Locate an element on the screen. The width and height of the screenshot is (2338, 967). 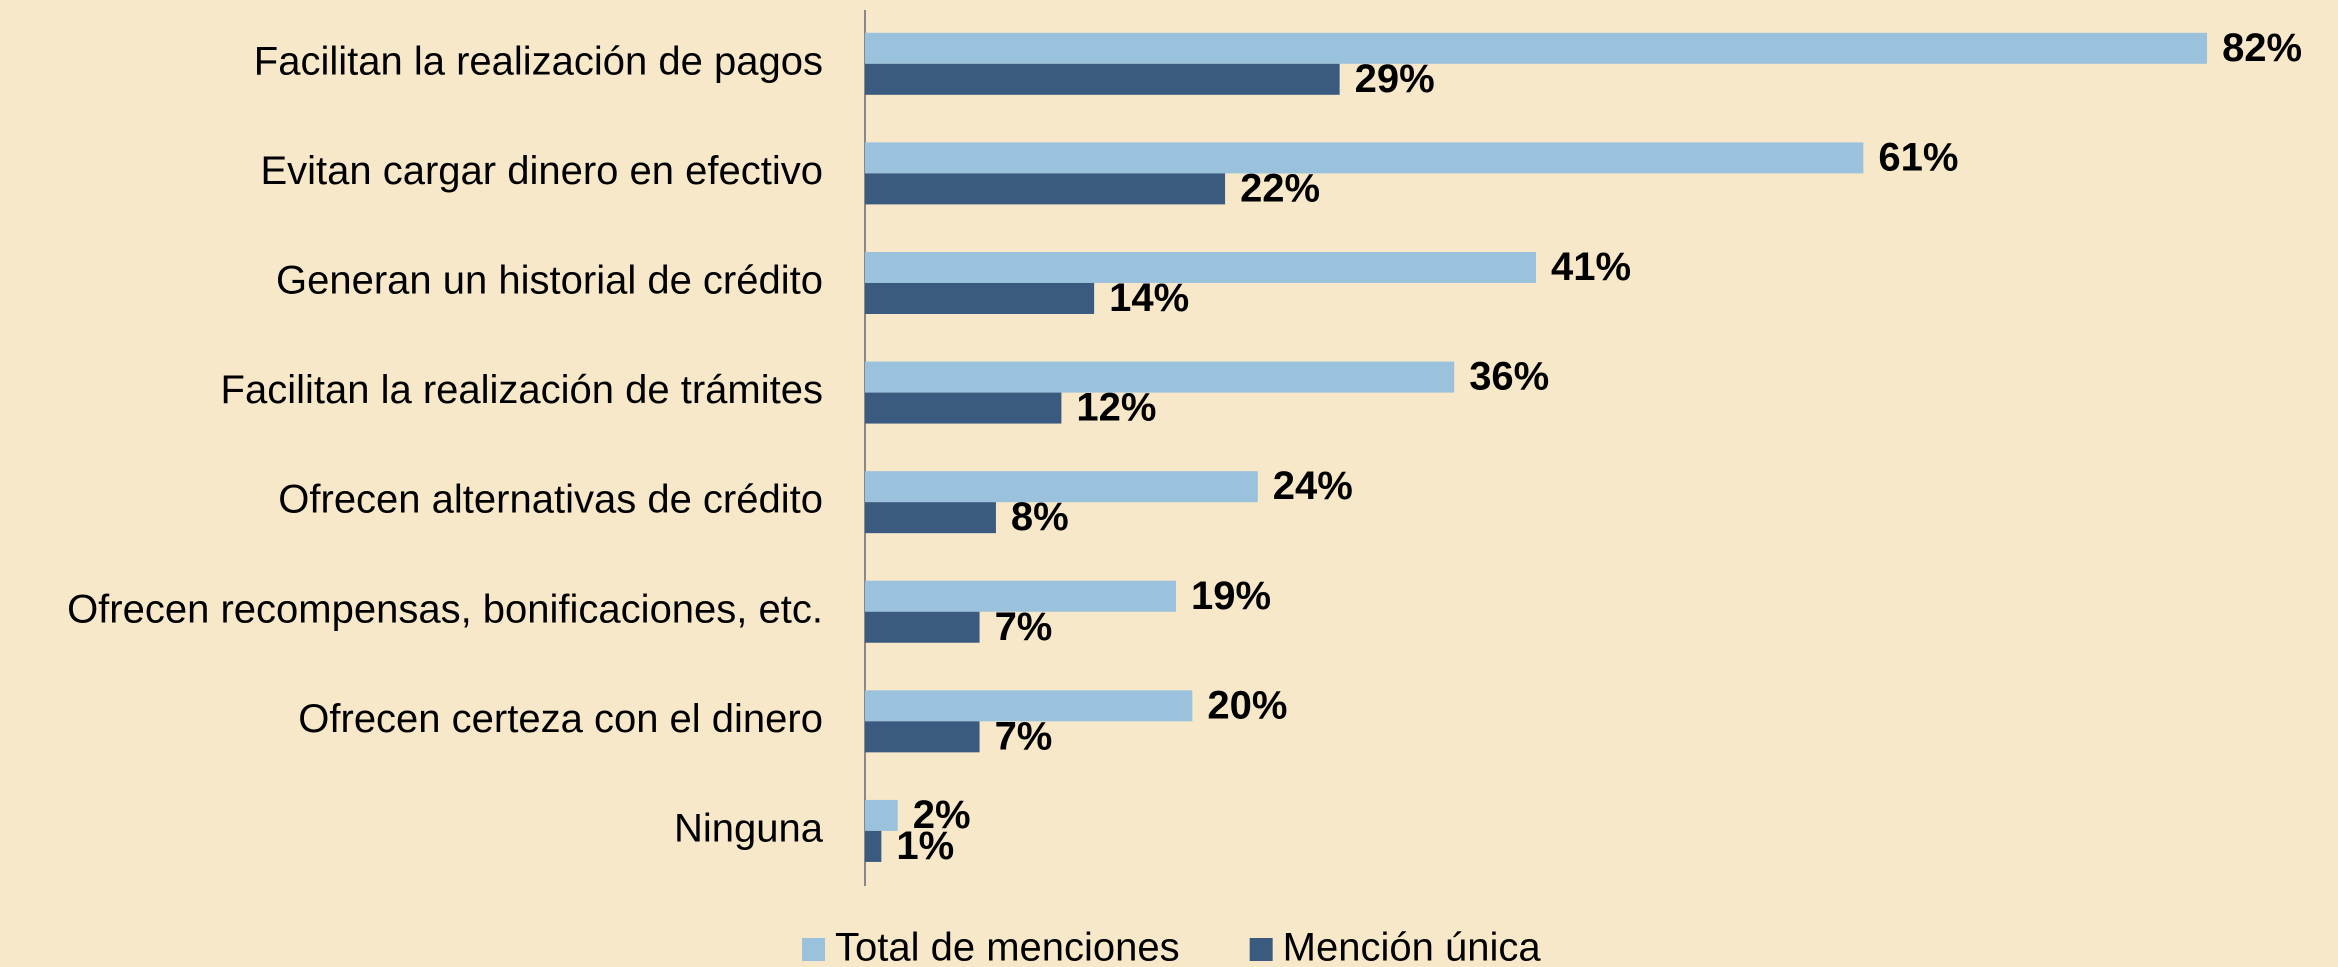
legend-label: Mención única is located at coordinates (1412, 946).